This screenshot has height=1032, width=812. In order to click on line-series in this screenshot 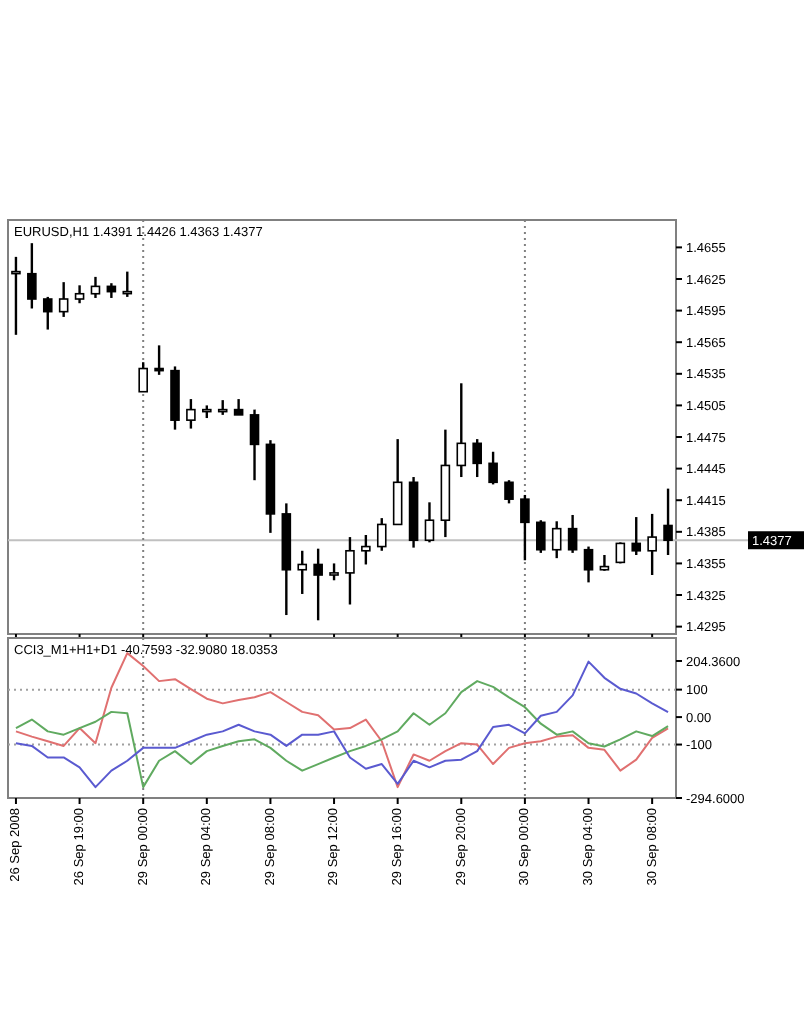, I will do `click(342, 734)`.